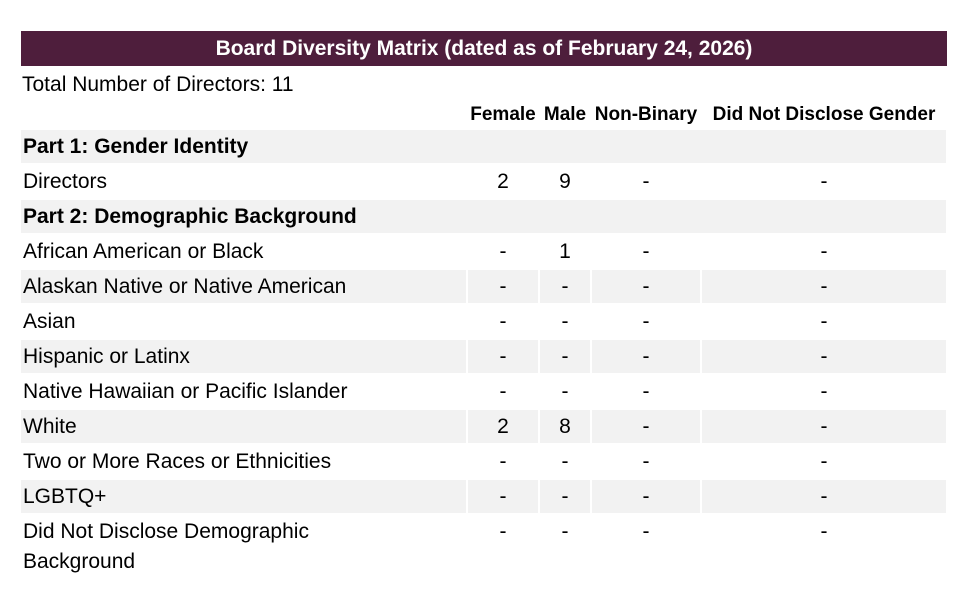 Image resolution: width=970 pixels, height=610 pixels. What do you see at coordinates (50, 426) in the screenshot?
I see `row-label: White` at bounding box center [50, 426].